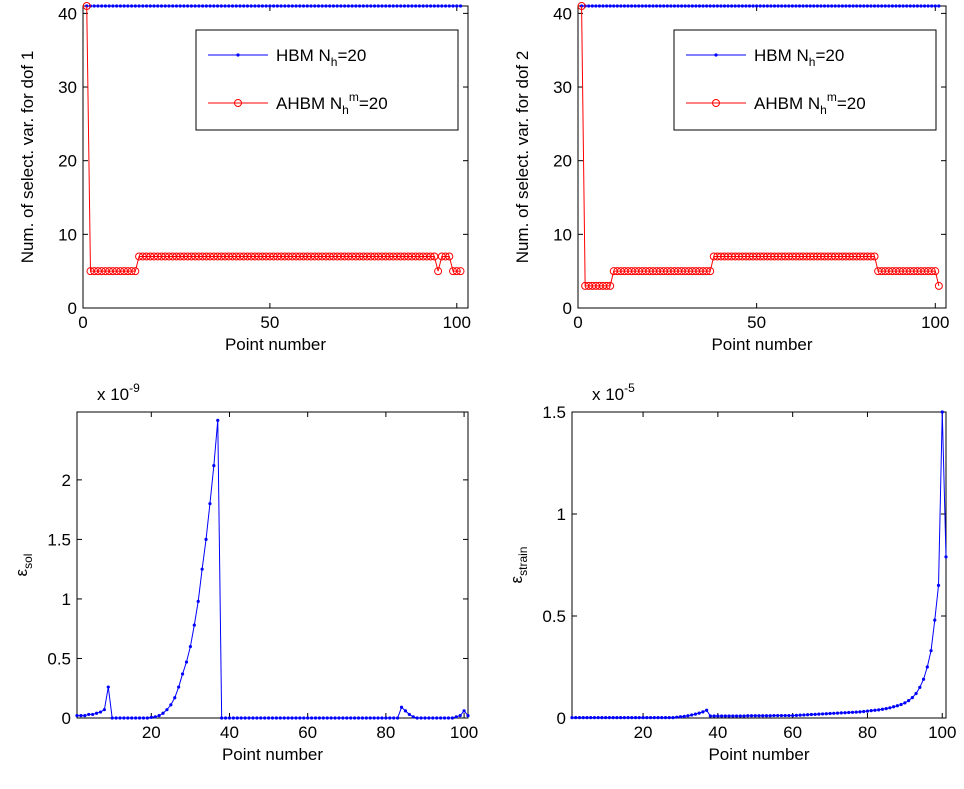 The height and width of the screenshot is (789, 964). I want to click on y-tick-label: 1, so click(561, 514).